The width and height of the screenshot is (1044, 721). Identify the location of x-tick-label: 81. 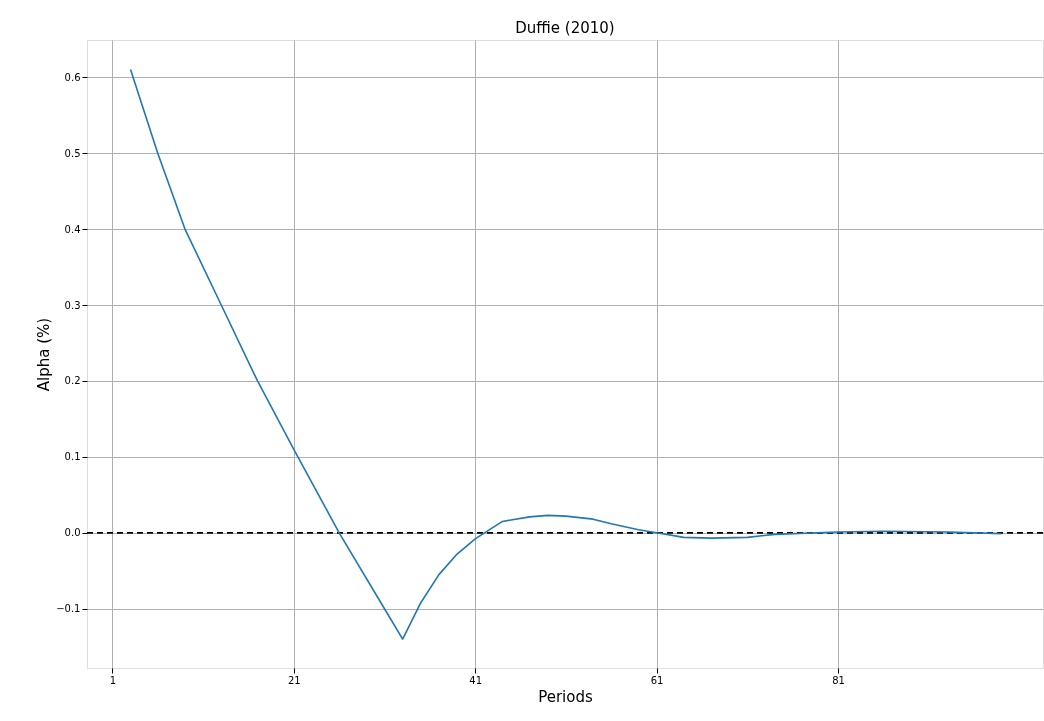
(838, 680).